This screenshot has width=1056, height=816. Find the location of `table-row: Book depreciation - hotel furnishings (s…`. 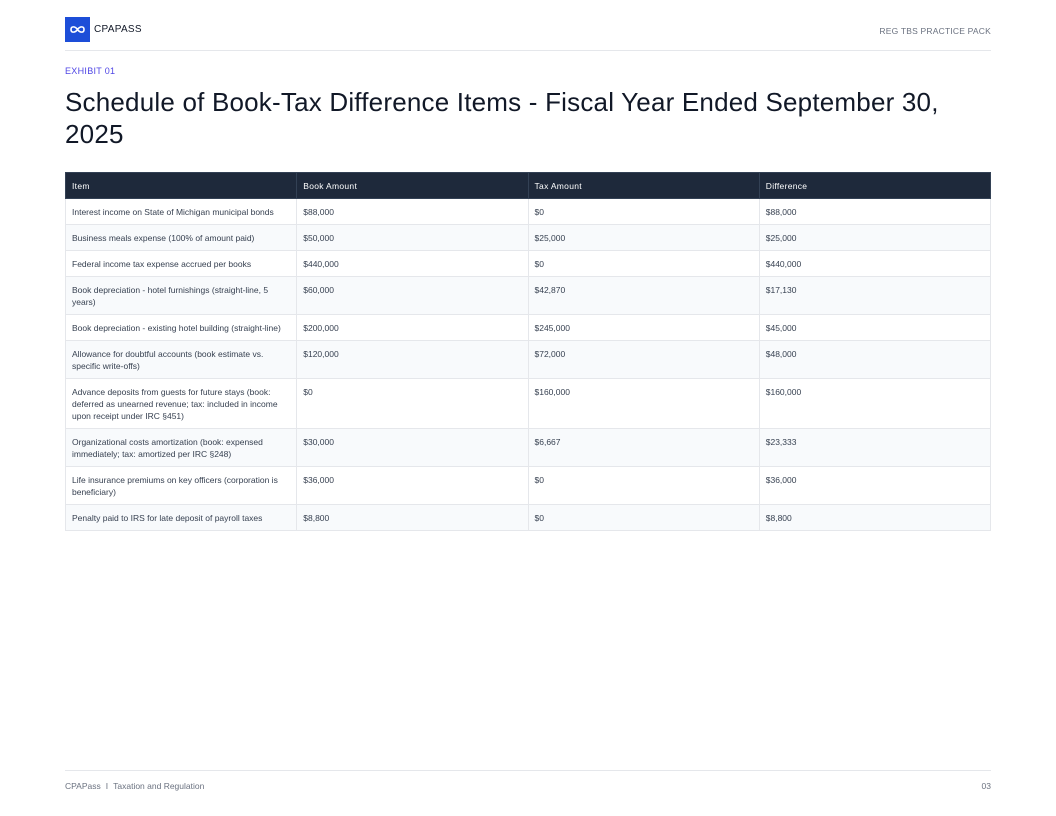

table-row: Book depreciation - hotel furnishings (s… is located at coordinates (528, 295).